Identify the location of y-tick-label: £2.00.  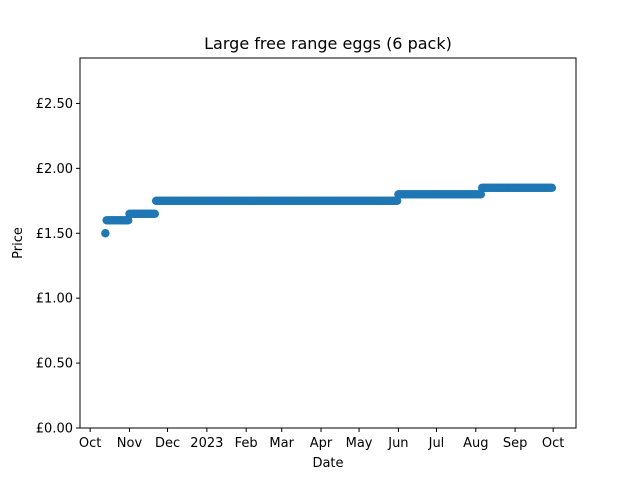
(54, 169).